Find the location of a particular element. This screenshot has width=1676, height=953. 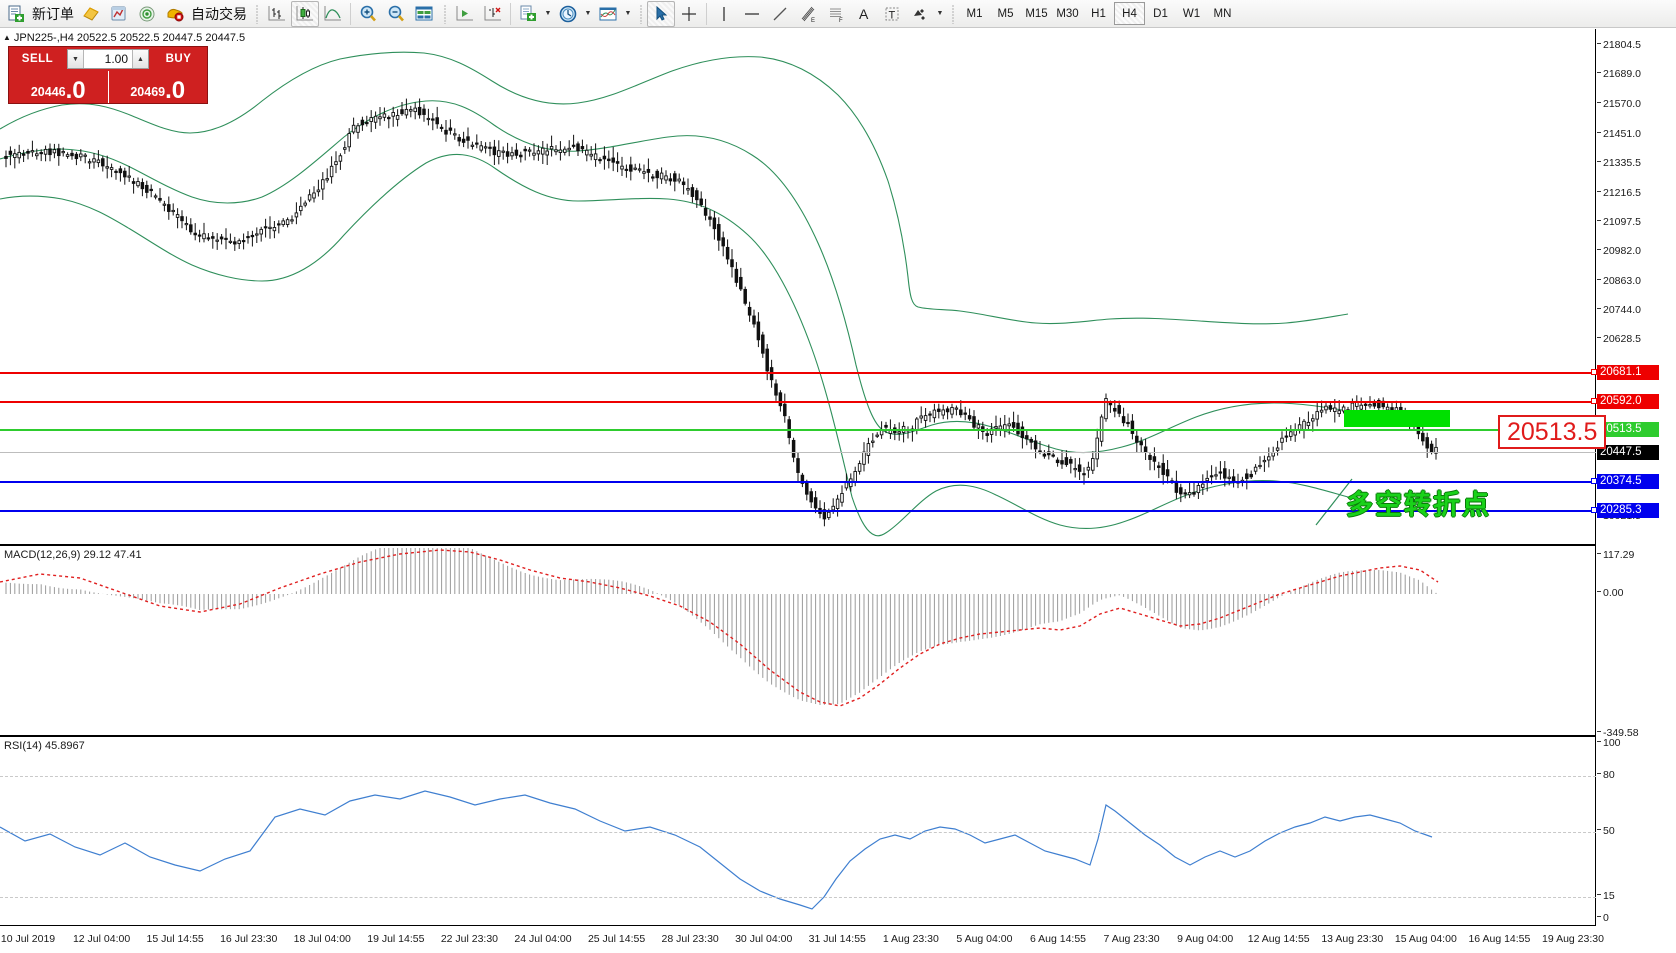

strategy-tester-icon is located at coordinates (119, 14).